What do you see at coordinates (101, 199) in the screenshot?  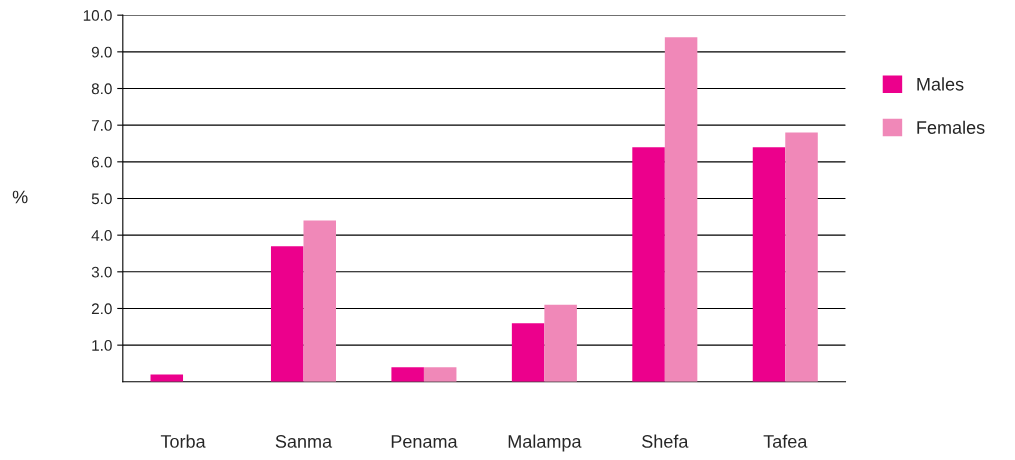 I see `y-tick-label: 5.0` at bounding box center [101, 199].